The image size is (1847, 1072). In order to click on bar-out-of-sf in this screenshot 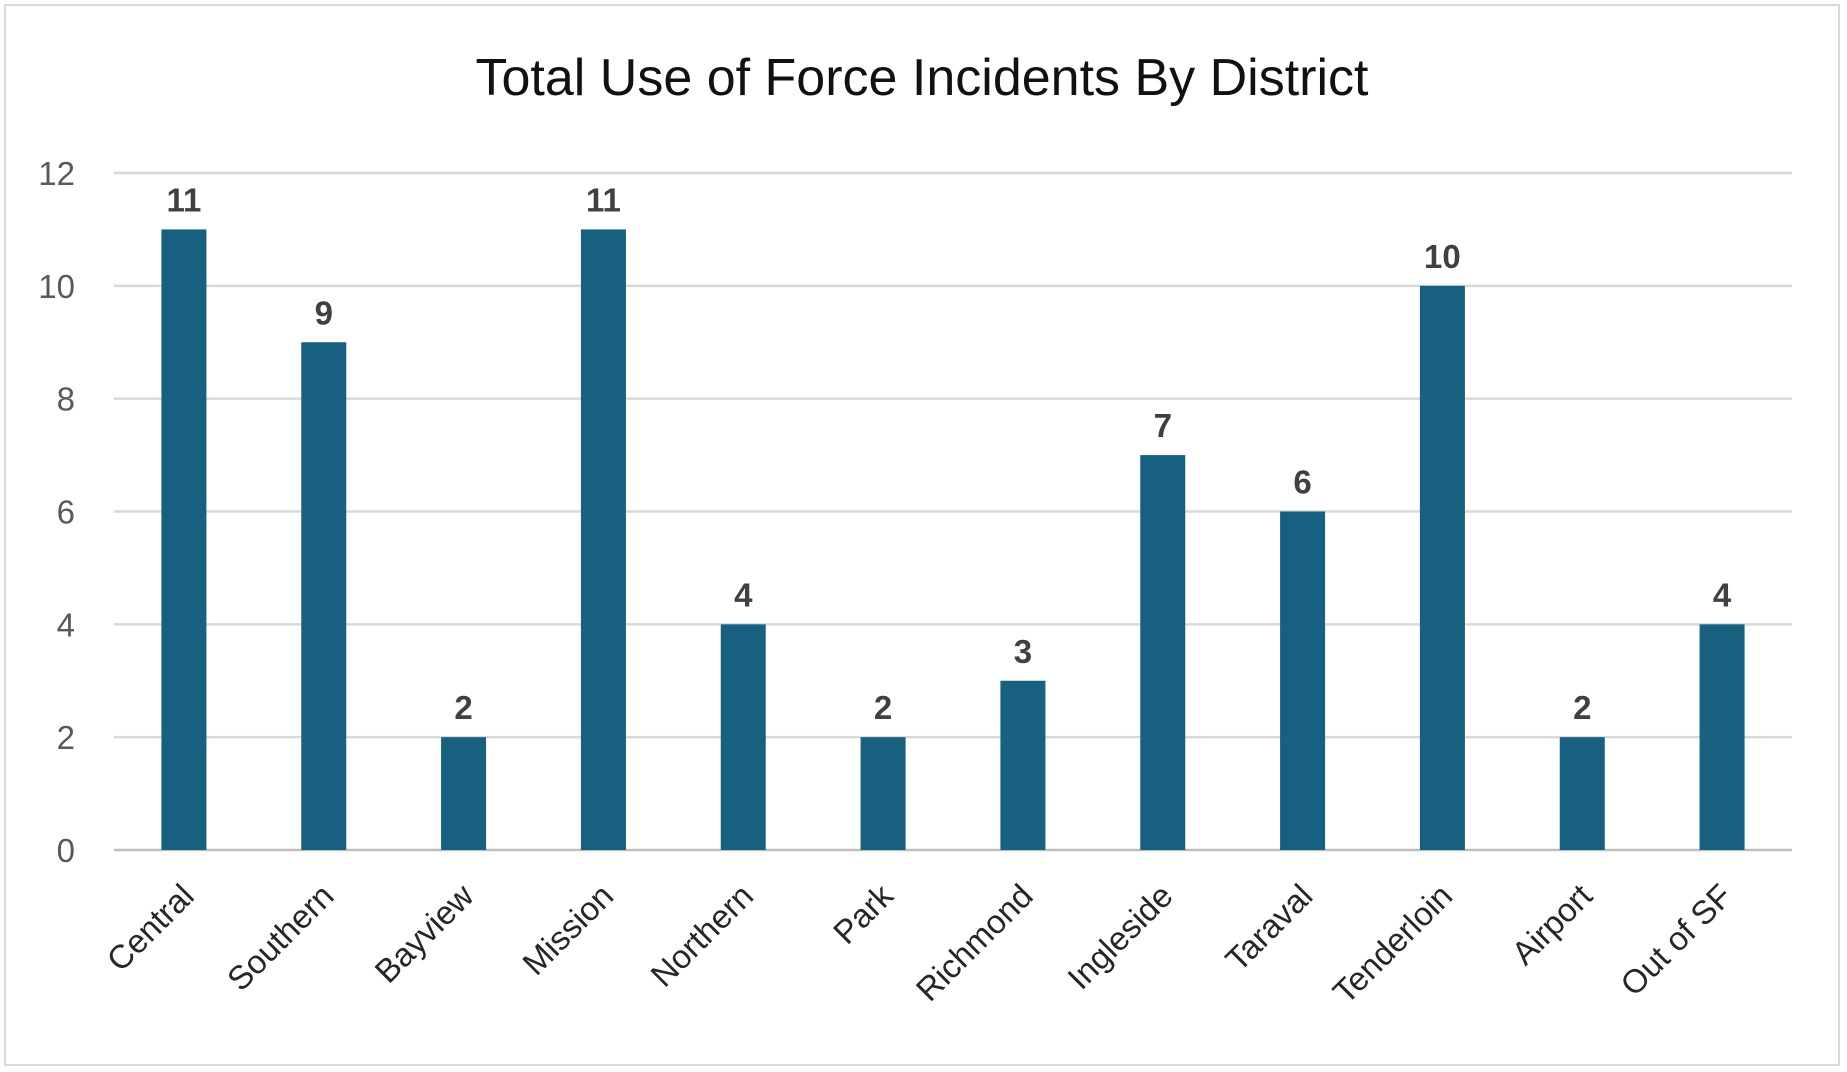, I will do `click(1722, 737)`.